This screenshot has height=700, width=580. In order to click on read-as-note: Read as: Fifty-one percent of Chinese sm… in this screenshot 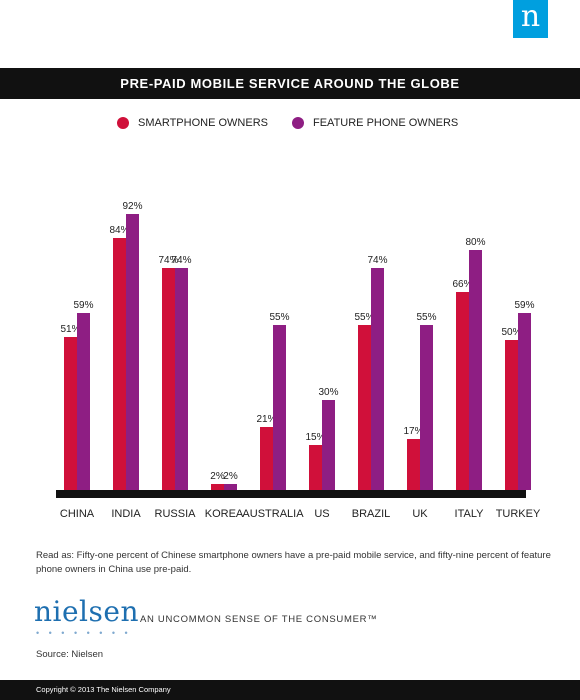, I will do `click(293, 562)`.